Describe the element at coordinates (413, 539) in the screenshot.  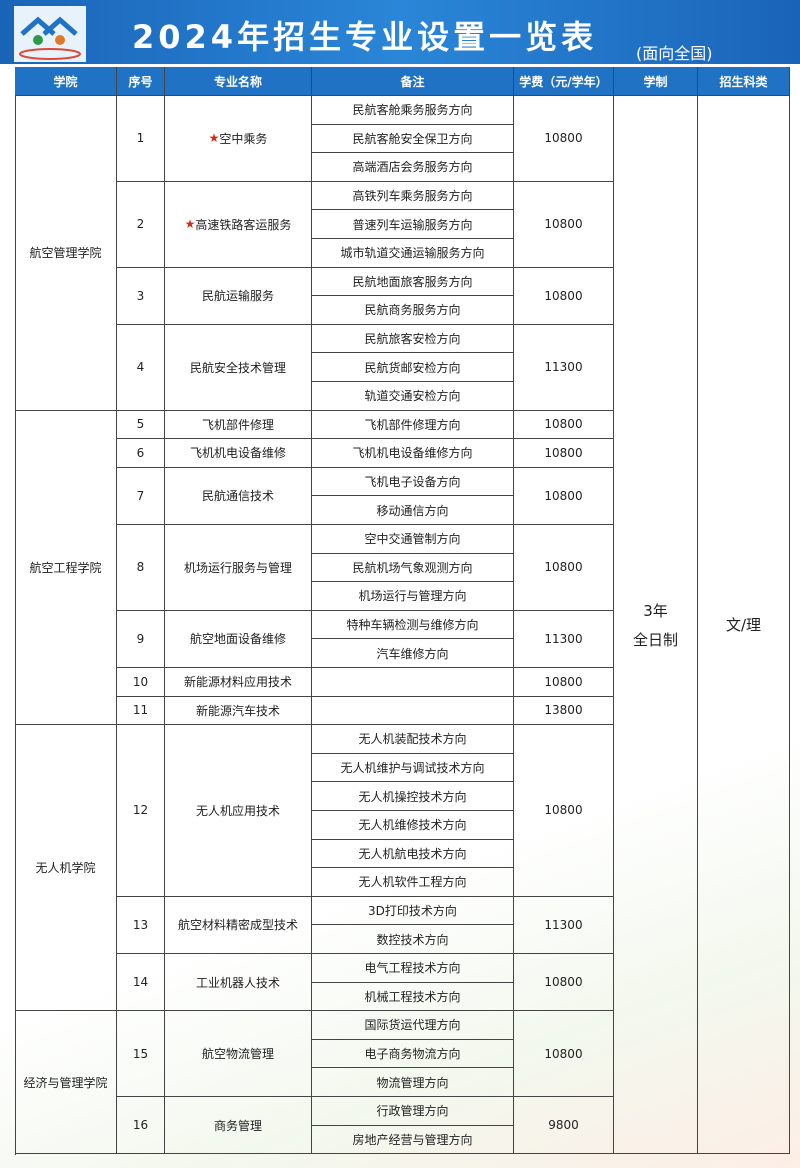
I see `note: 空中交通管制方向` at that location.